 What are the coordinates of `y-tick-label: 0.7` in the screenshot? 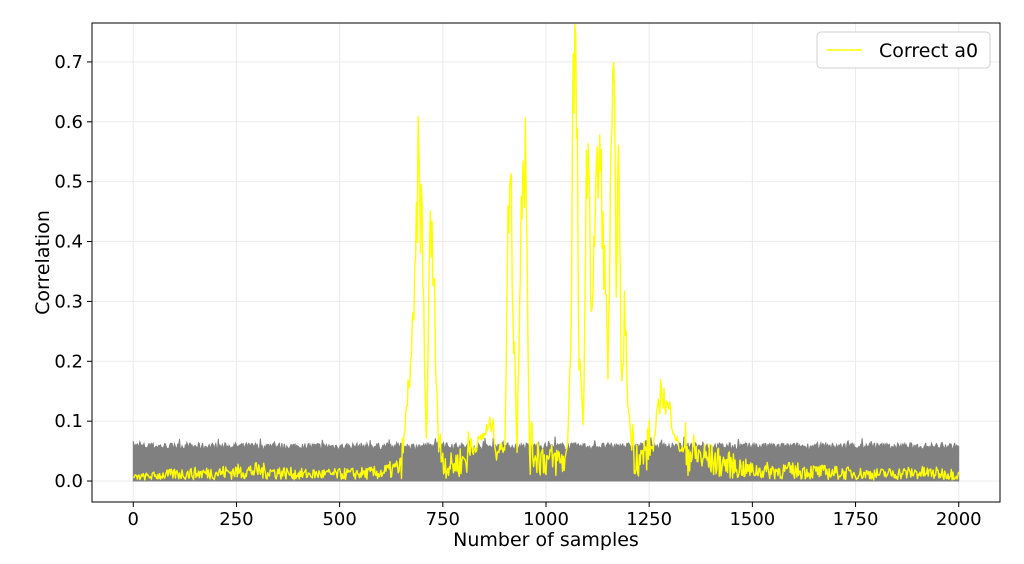 It's located at (68, 62).